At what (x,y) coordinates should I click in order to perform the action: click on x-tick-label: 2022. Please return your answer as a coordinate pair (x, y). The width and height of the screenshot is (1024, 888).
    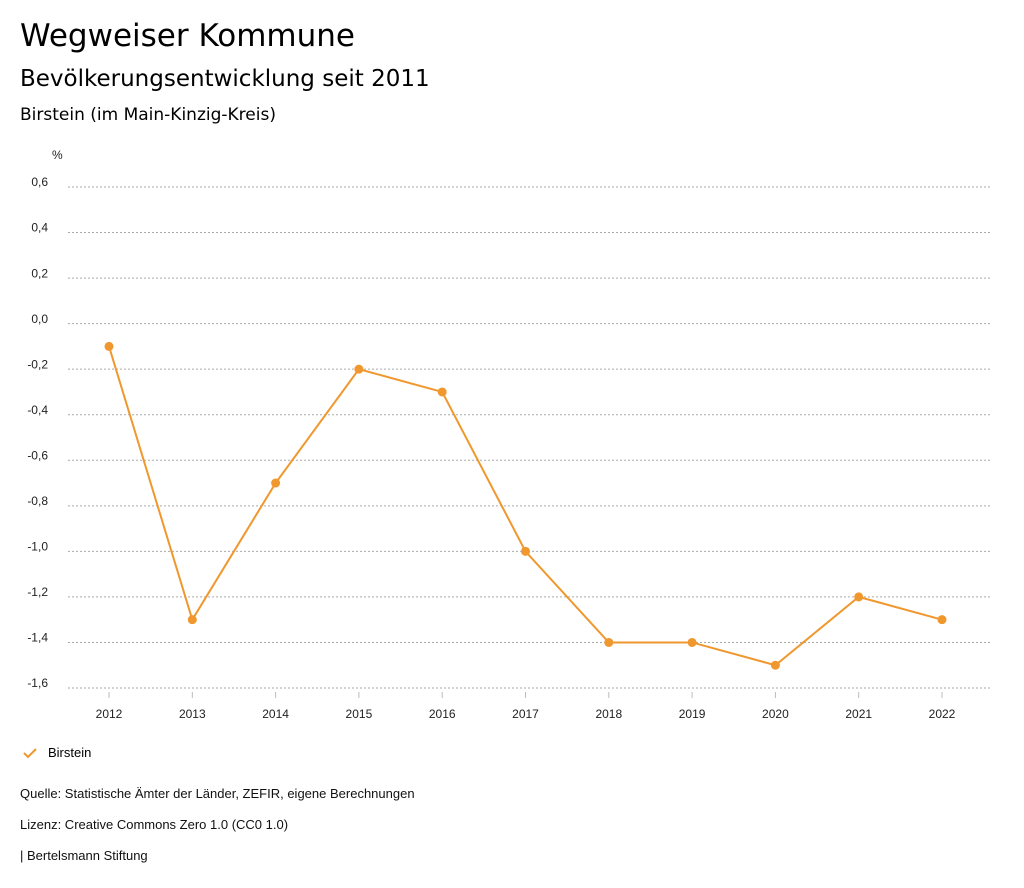
    Looking at the image, I should click on (942, 714).